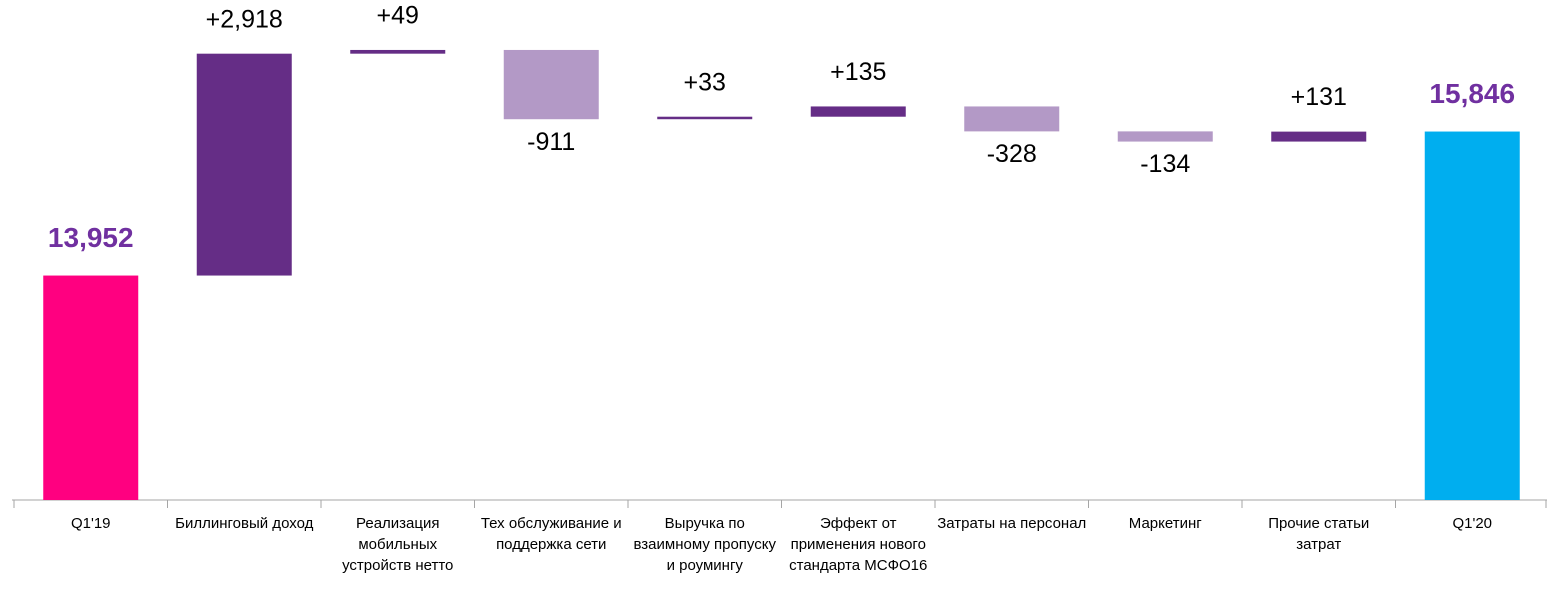 The width and height of the screenshot is (1547, 604). What do you see at coordinates (1472, 523) in the screenshot?
I see `x-tick-label: Q1'20` at bounding box center [1472, 523].